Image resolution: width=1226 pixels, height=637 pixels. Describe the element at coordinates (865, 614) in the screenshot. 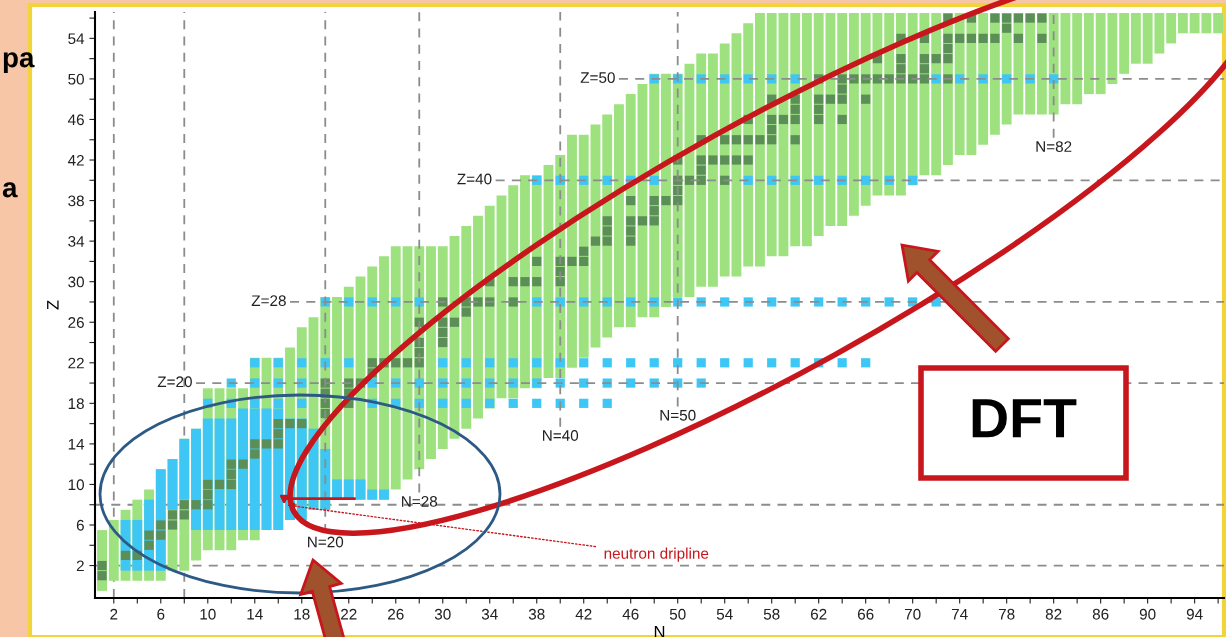

I see `x-tick-label: 66` at that location.